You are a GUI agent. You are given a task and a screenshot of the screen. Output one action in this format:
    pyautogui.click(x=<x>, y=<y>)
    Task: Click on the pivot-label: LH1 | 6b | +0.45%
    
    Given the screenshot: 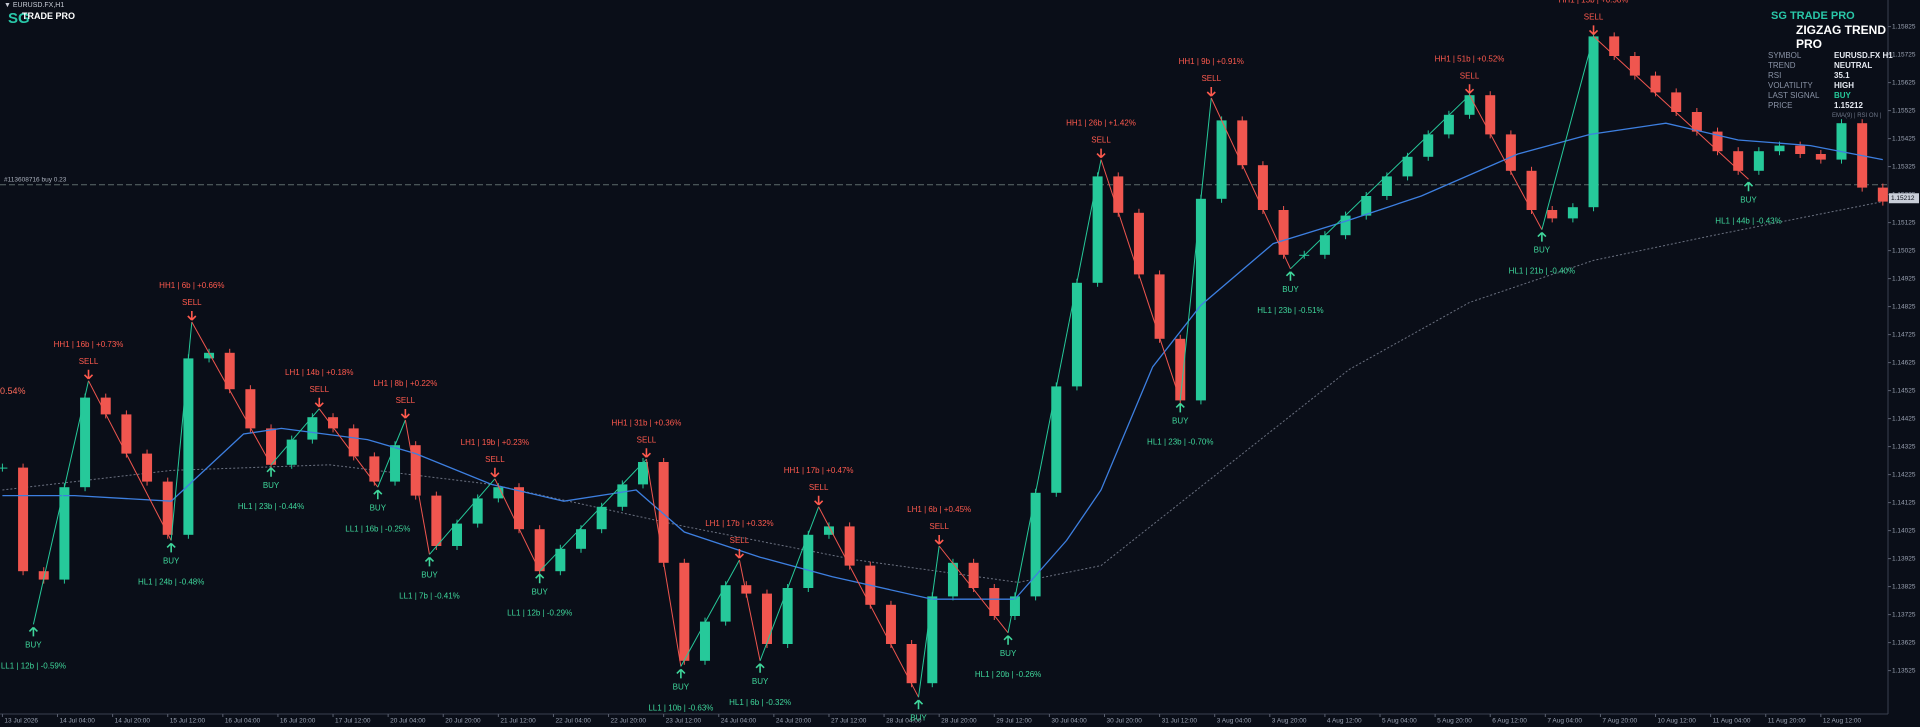 What is the action you would take?
    pyautogui.click(x=939, y=509)
    